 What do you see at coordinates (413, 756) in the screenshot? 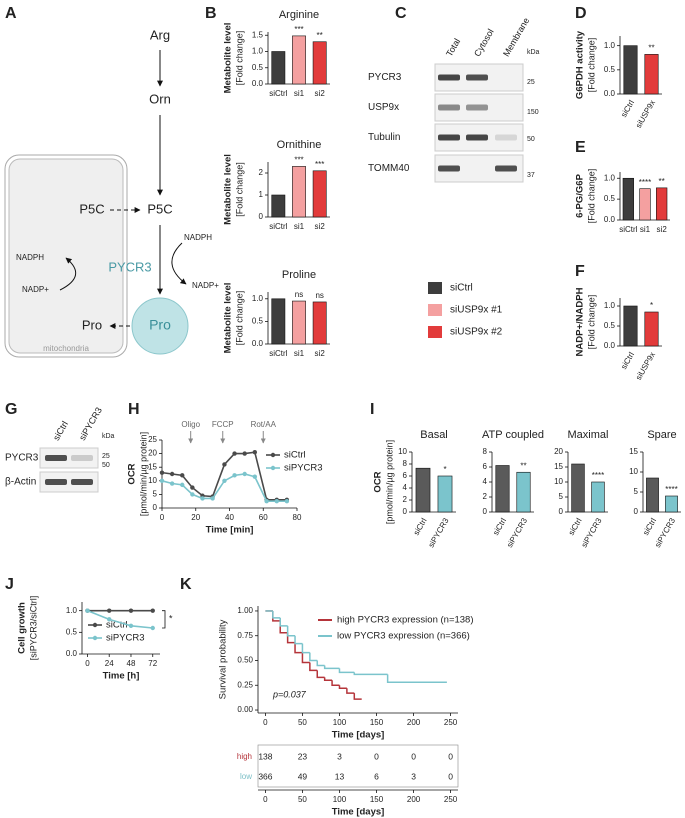
I see `risk-count: 0` at bounding box center [413, 756].